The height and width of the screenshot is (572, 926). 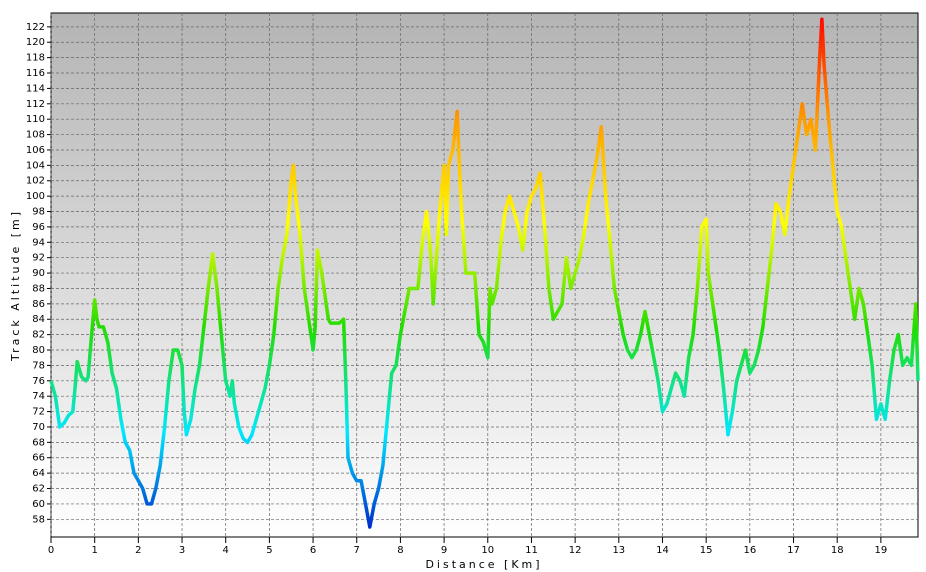 I want to click on x-tick-label: 17, so click(x=793, y=550).